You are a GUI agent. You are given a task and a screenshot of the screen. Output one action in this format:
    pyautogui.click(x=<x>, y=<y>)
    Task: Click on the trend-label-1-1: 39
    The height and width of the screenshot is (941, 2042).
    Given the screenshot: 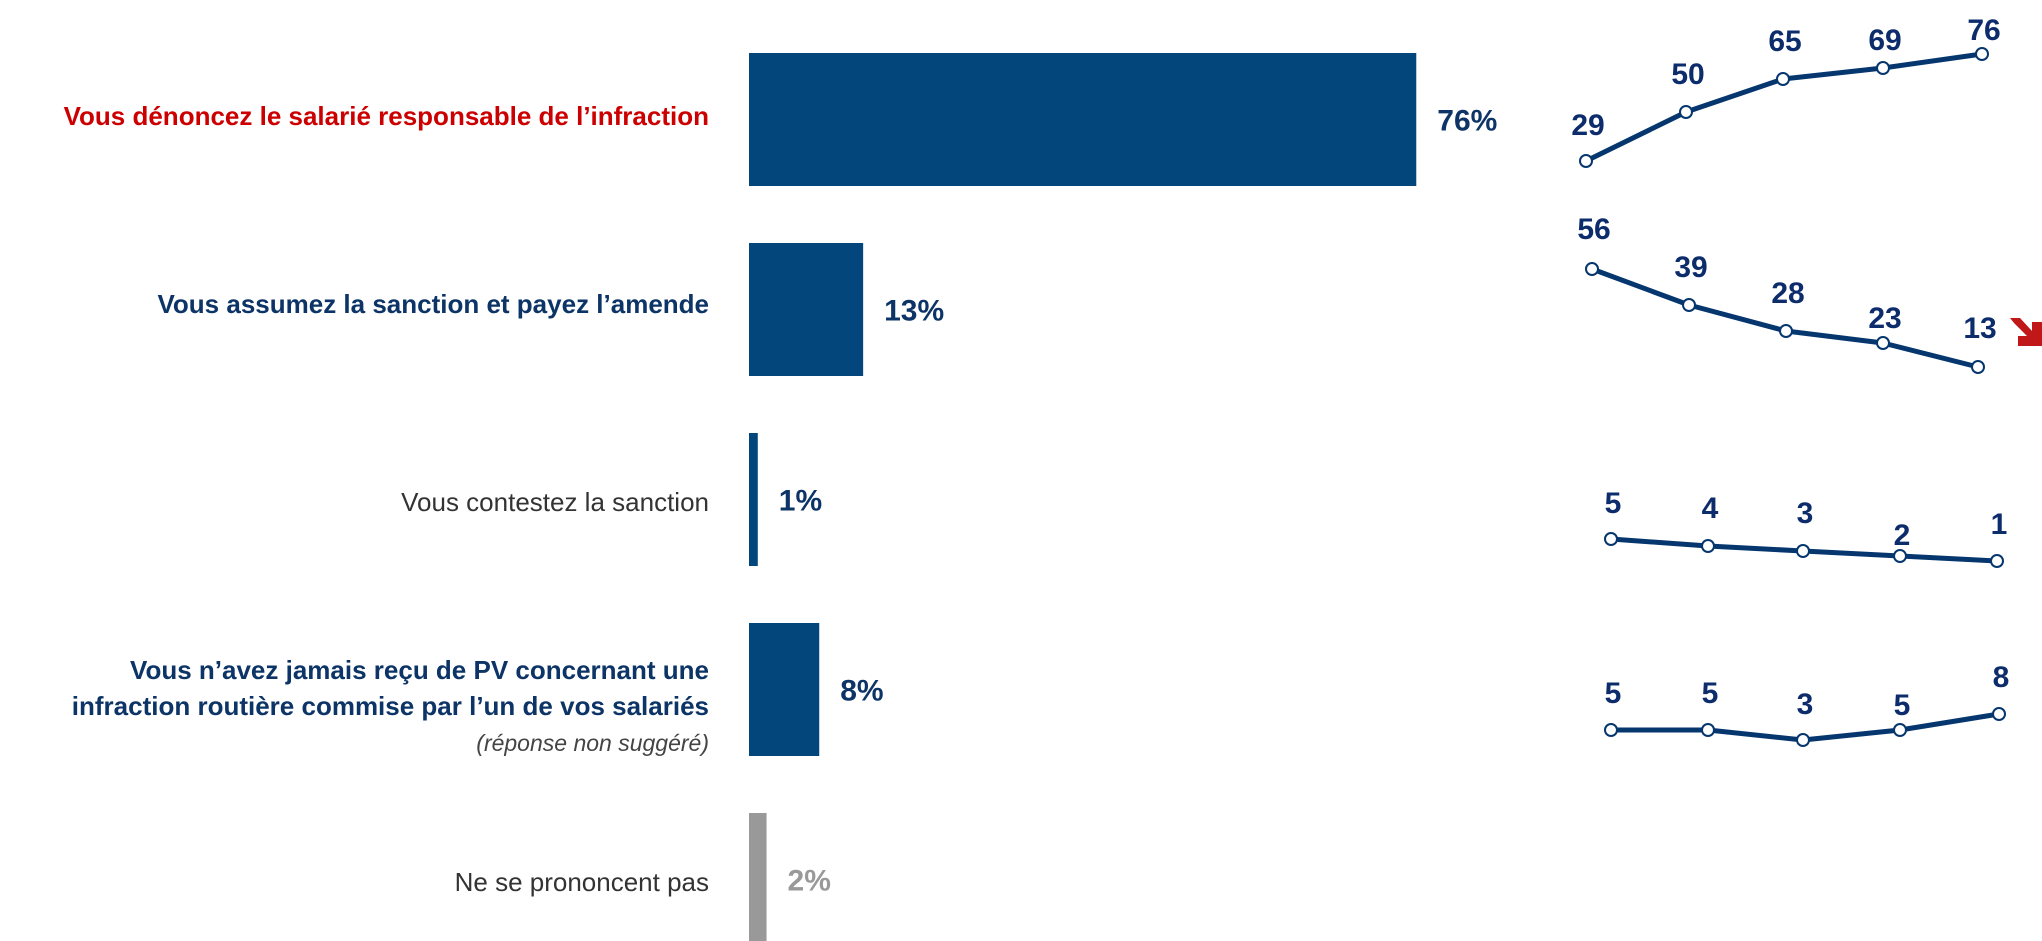 What is the action you would take?
    pyautogui.click(x=1690, y=267)
    